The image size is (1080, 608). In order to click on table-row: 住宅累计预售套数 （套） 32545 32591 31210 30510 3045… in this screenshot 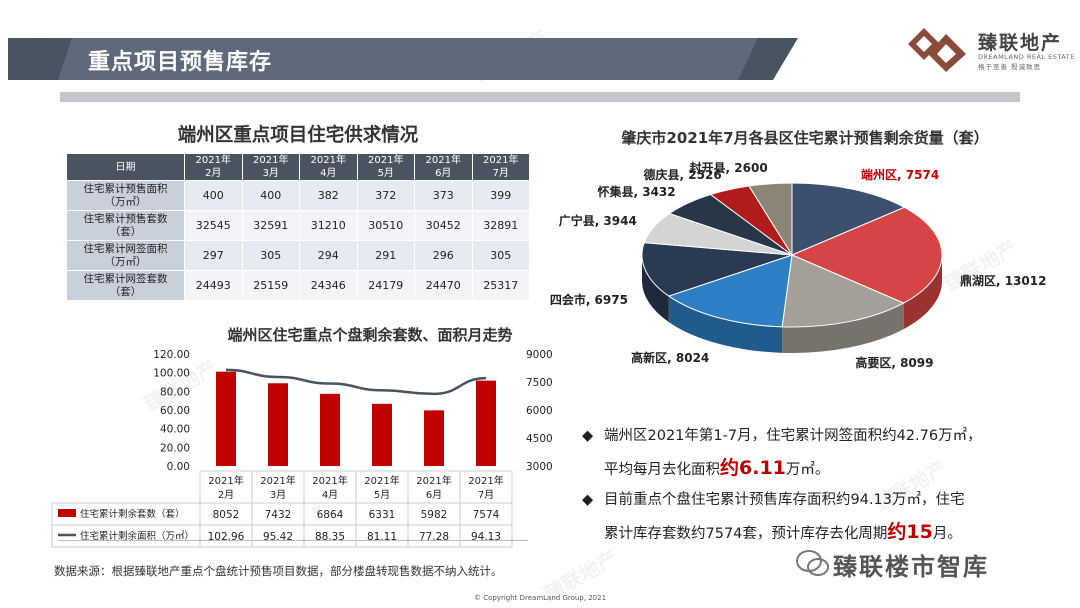, I will do `click(298, 225)`.